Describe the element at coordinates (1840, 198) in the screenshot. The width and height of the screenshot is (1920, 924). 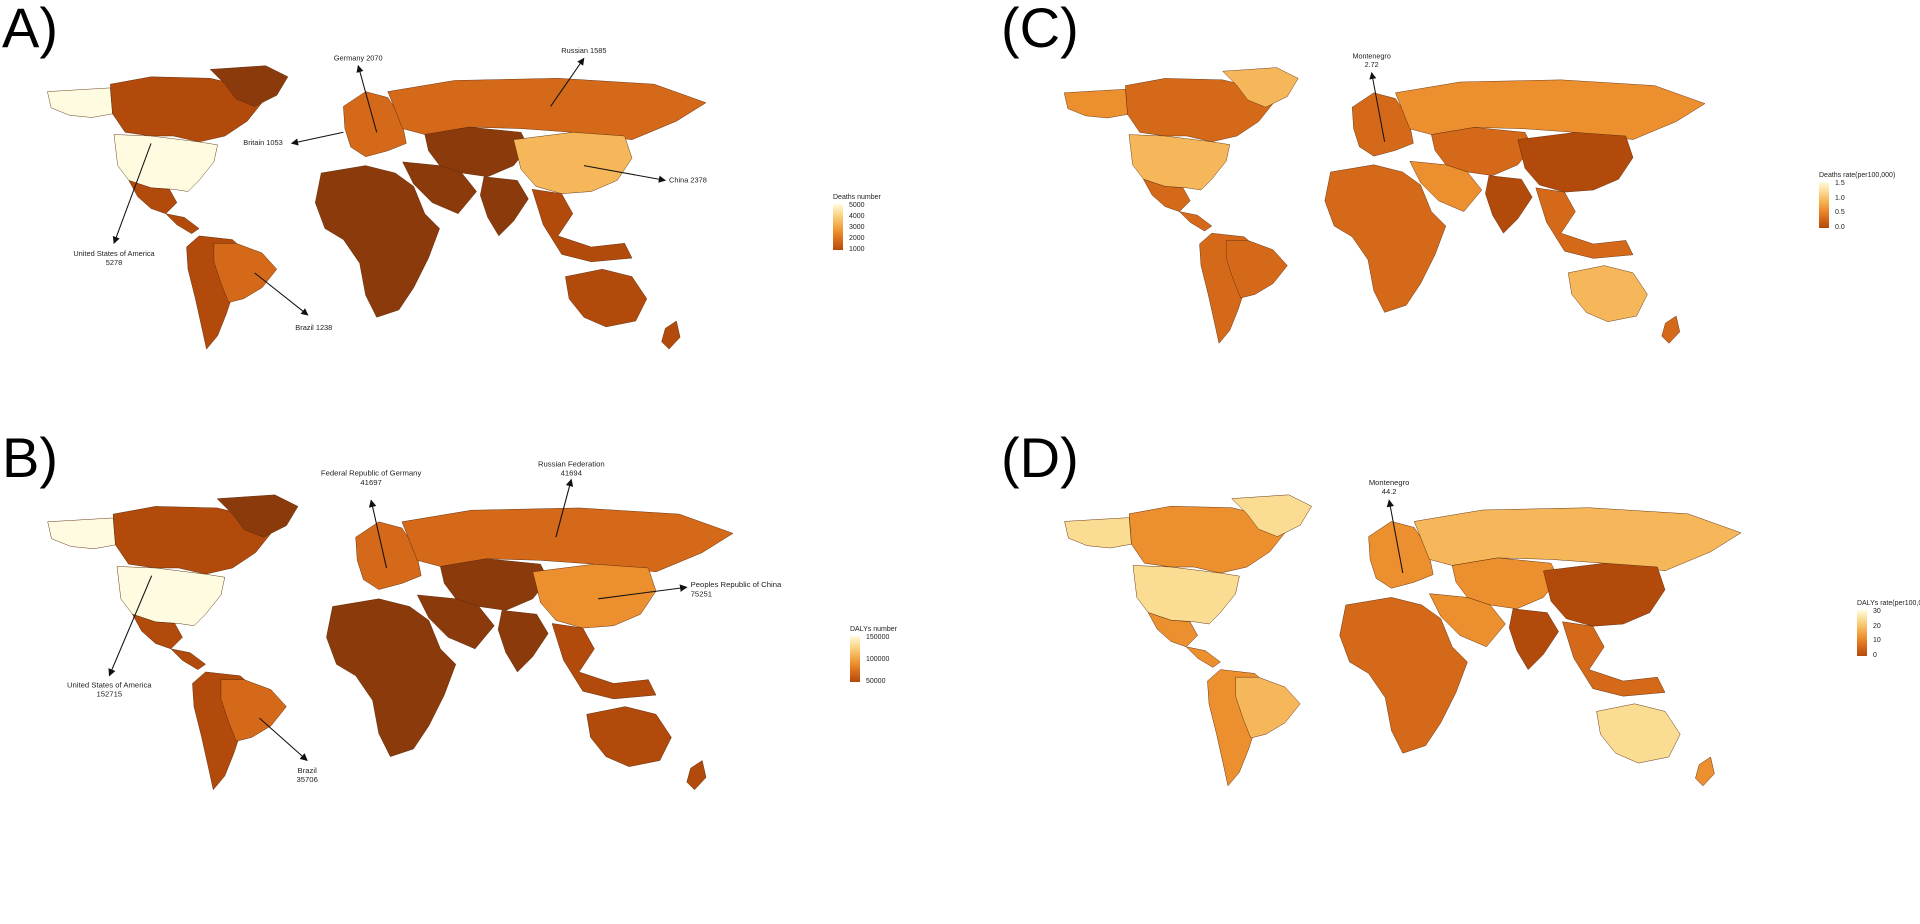
I see `legend-tick: 1.0` at that location.